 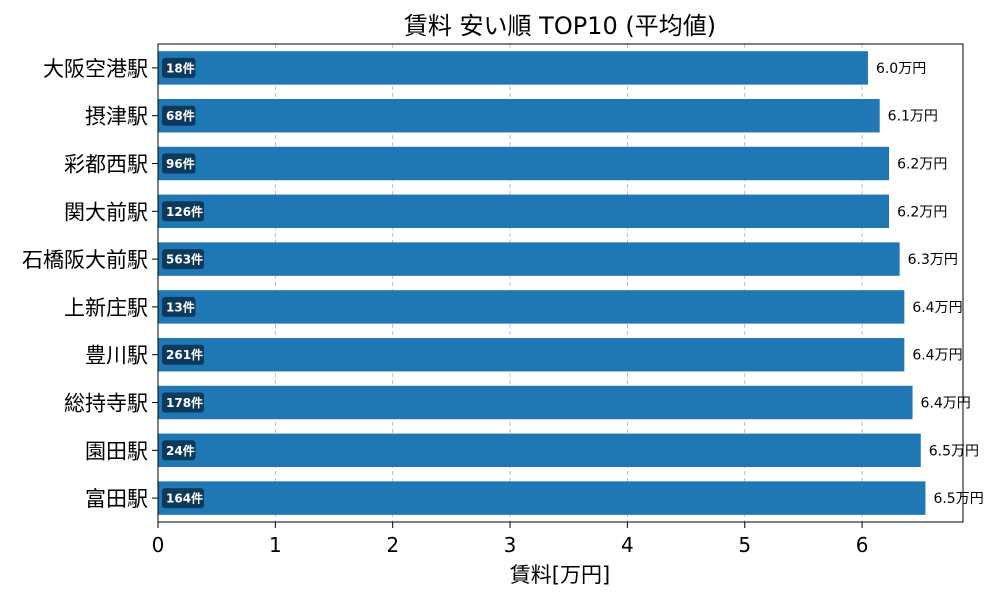 I want to click on count-label: 261件, so click(x=184, y=354).